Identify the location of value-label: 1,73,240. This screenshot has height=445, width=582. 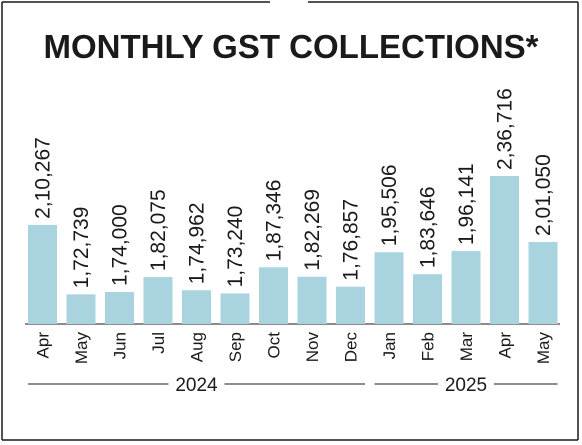
(235, 247).